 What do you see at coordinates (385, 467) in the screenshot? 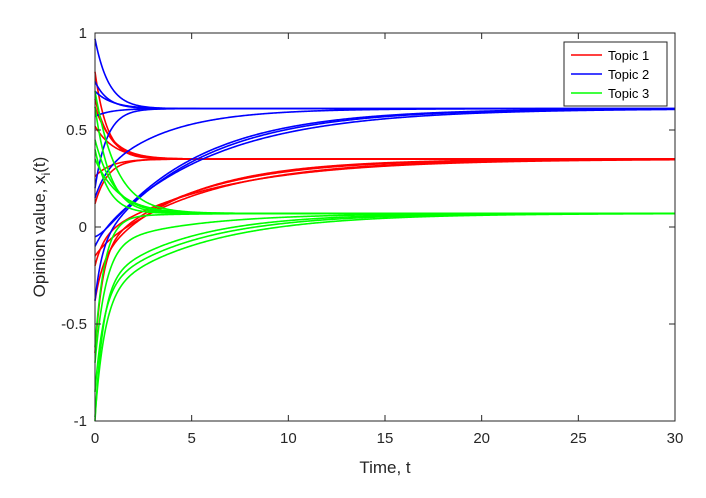
I see `x-axis-title: Time, t` at bounding box center [385, 467].